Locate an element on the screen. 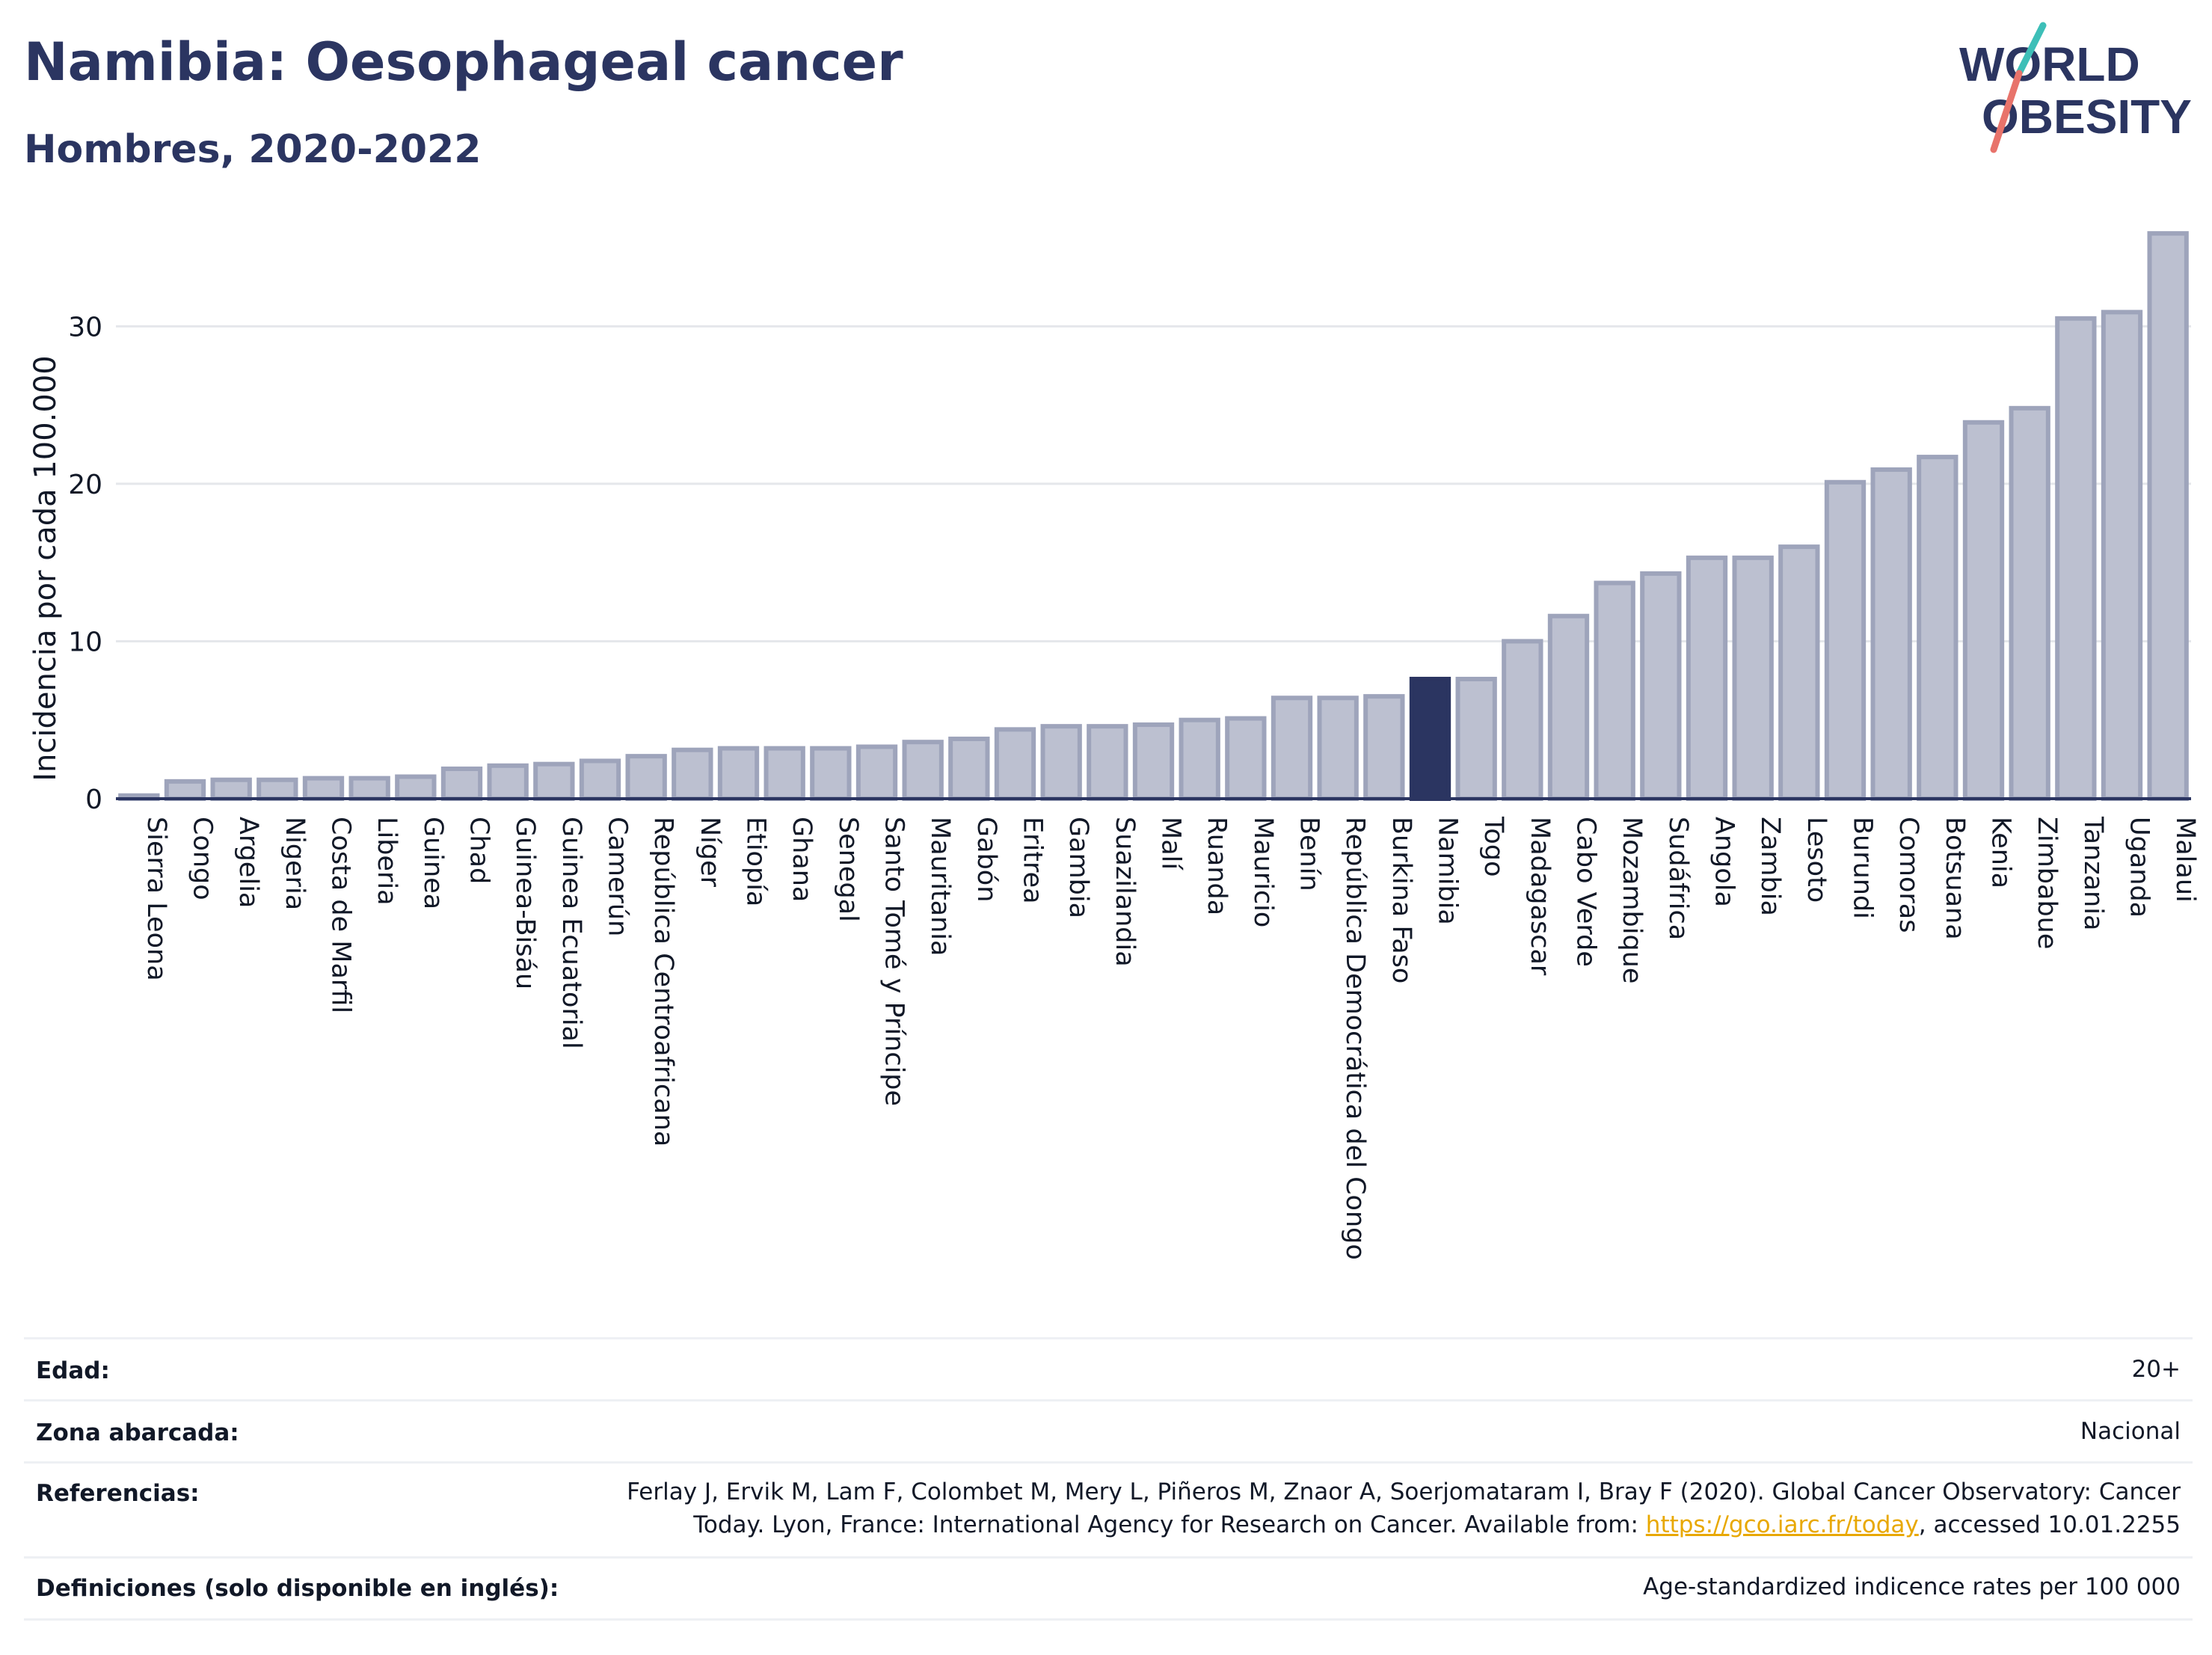 Image resolution: width=2212 pixels, height=1655 pixels. x-tick-label: Burundi is located at coordinates (1863, 868).